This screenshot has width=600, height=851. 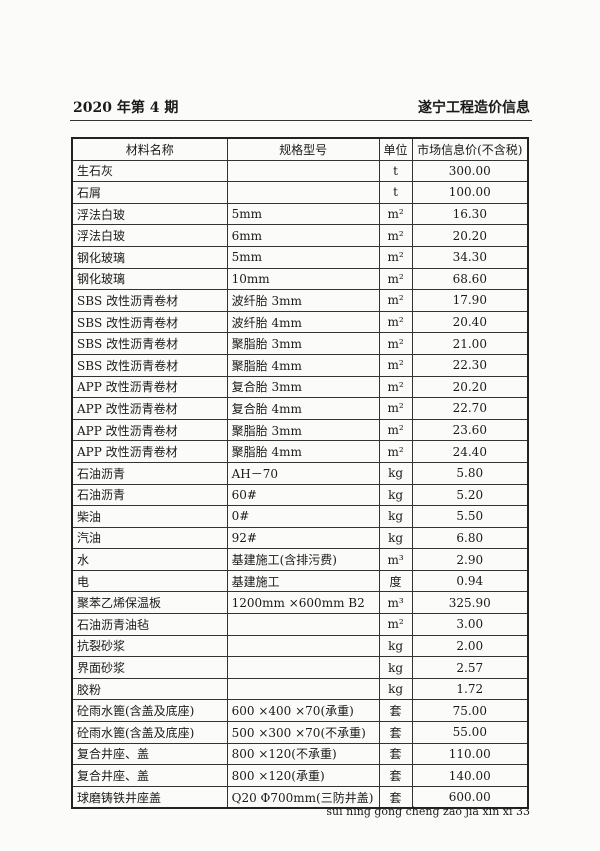 What do you see at coordinates (470, 581) in the screenshot?
I see `price-cell: 0.94` at bounding box center [470, 581].